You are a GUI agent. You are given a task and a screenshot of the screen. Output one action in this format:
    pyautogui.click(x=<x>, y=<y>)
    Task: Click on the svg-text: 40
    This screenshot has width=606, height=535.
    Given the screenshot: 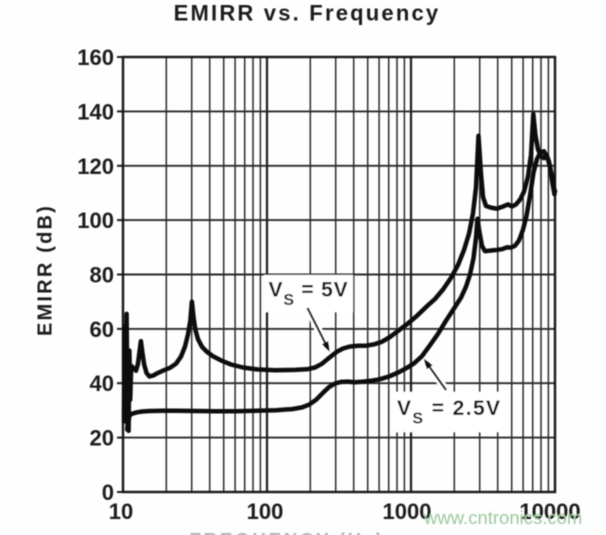 What is the action you would take?
    pyautogui.click(x=102, y=383)
    